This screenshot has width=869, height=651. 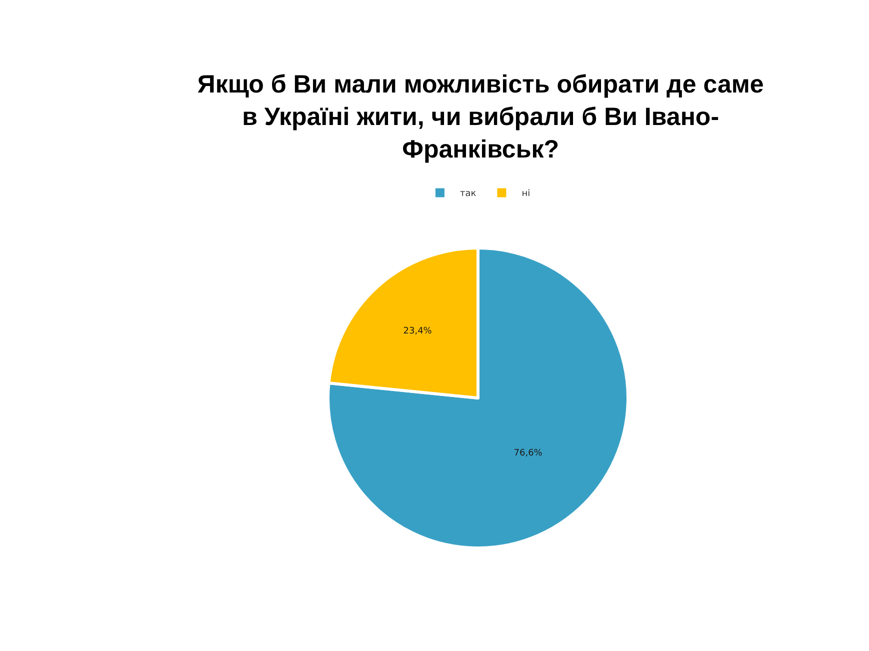 I want to click on chart-title: Якщо б Ви мали можливість обирати де саме в Україні жити, чи вибрали б Ви Івано-Франківськ?, so click(x=480, y=117).